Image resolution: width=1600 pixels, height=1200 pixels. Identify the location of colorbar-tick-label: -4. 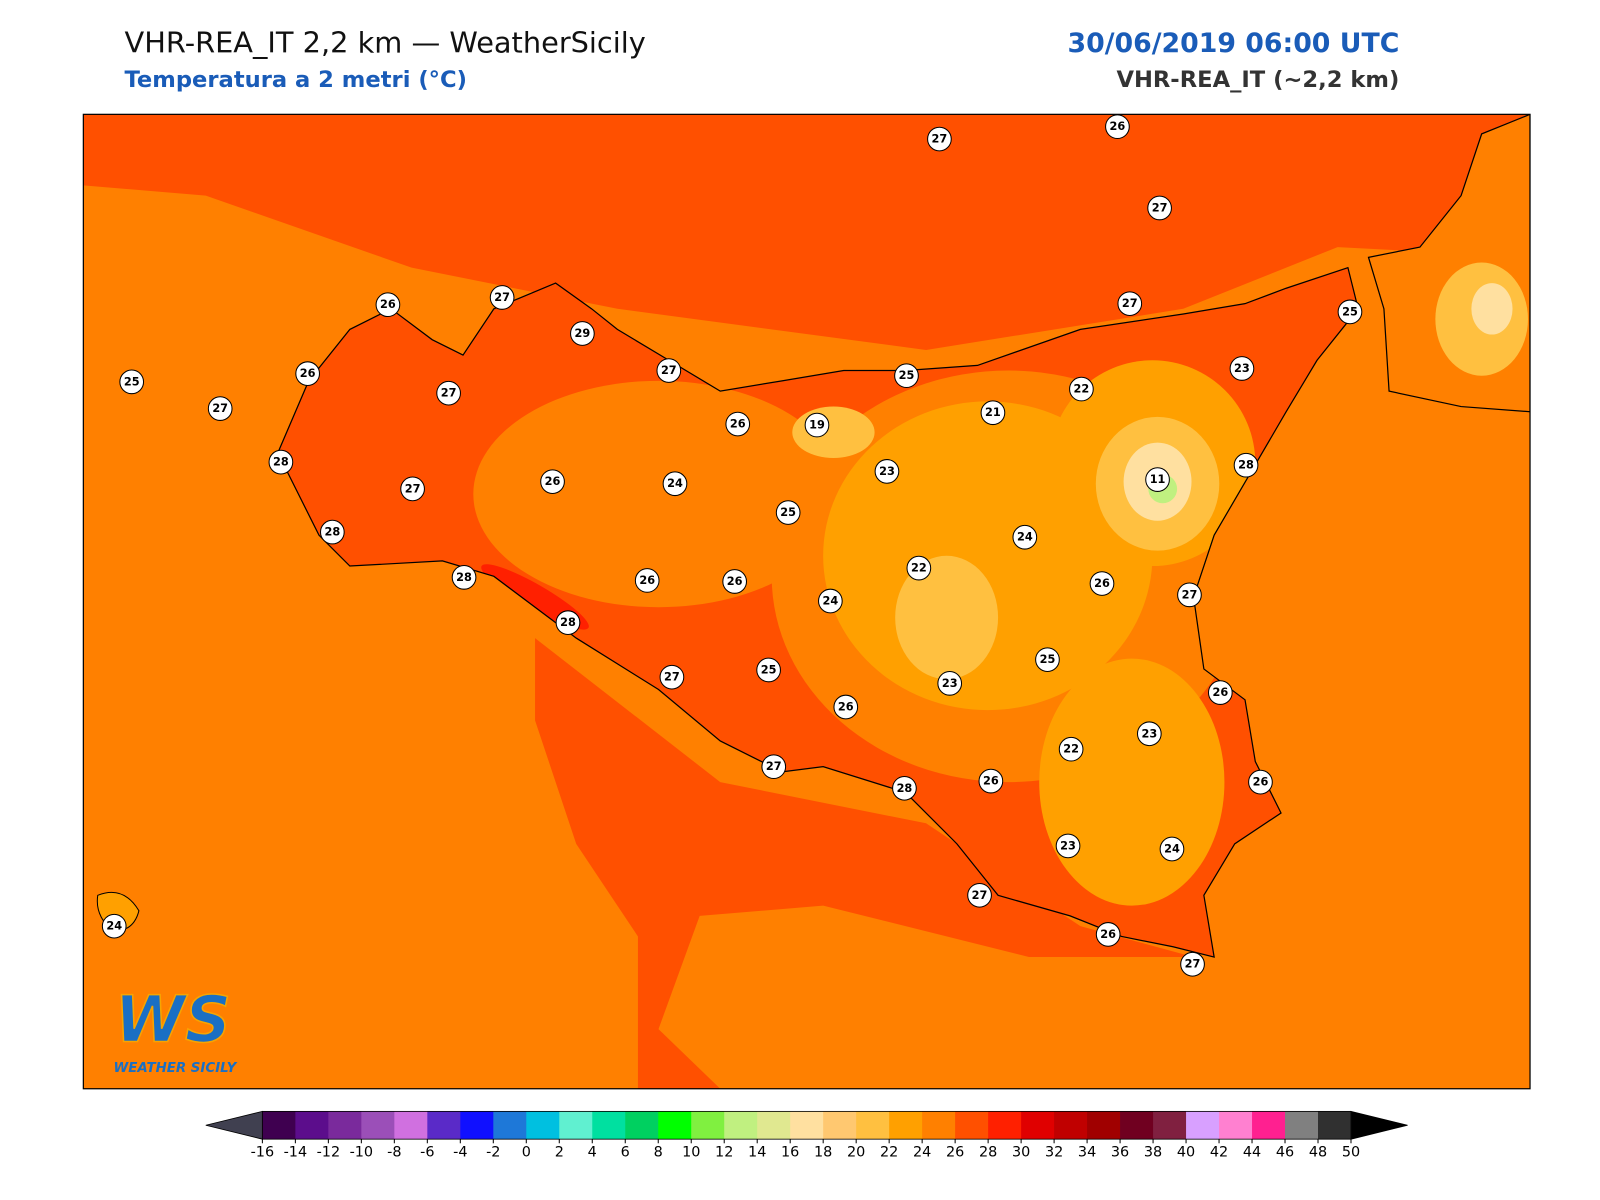
(460, 1153).